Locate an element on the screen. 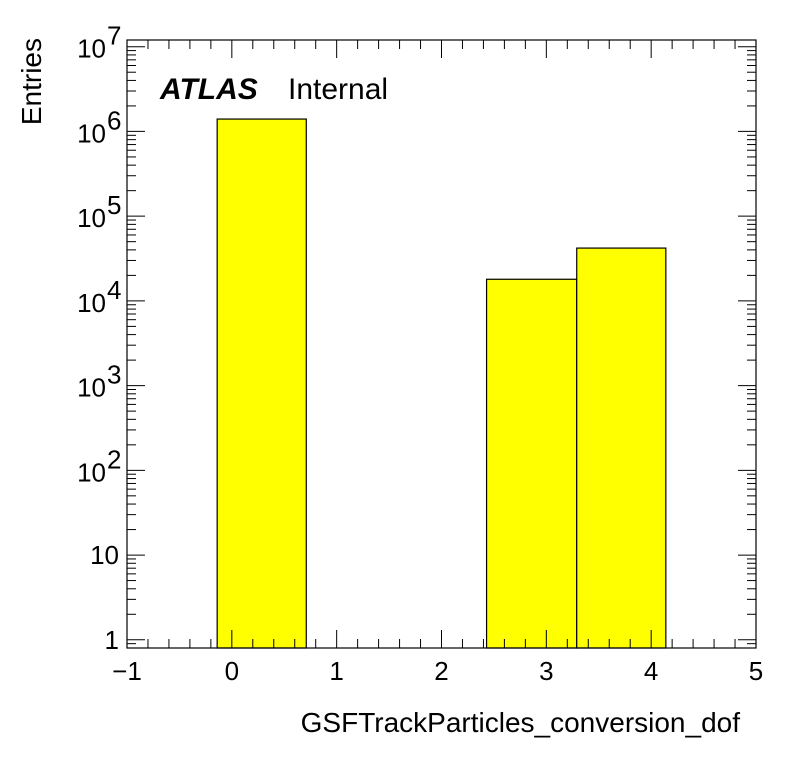 The width and height of the screenshot is (796, 772). y-tick-label-exponent: 4 is located at coordinates (114, 290).